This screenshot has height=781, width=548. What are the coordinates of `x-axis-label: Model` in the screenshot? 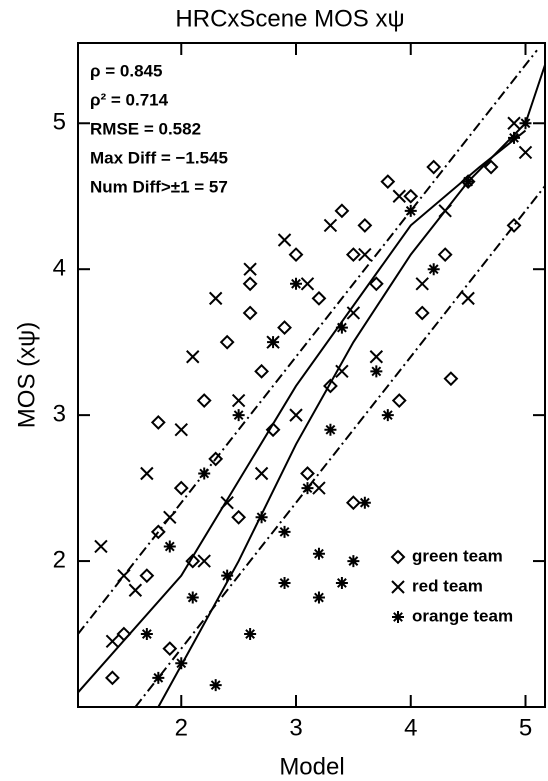 It's located at (311, 766).